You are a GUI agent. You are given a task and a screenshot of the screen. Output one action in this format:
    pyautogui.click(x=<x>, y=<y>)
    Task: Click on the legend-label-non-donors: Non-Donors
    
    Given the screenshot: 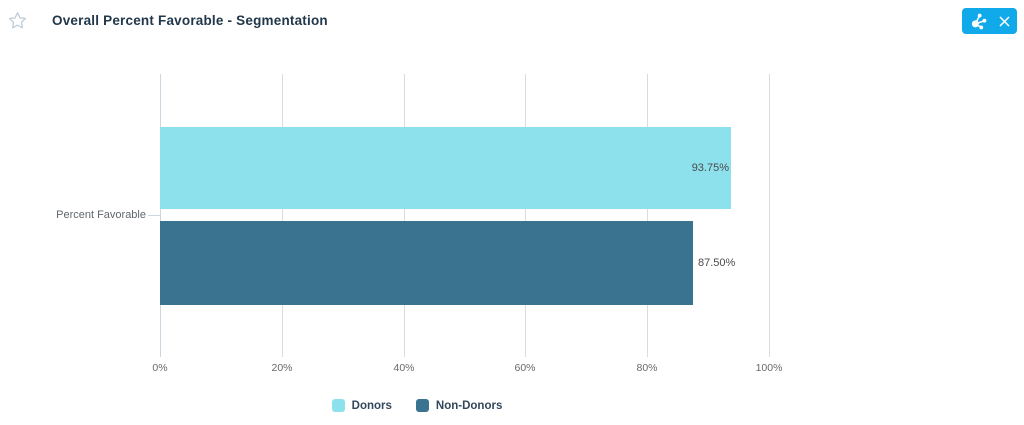 What is the action you would take?
    pyautogui.click(x=469, y=405)
    